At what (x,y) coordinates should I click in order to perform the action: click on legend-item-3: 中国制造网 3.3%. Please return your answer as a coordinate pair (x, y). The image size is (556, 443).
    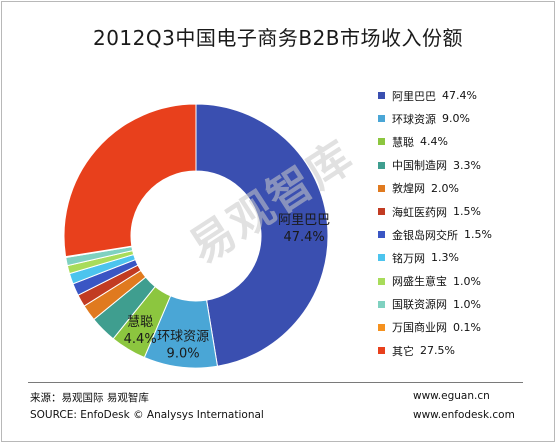
    Looking at the image, I should click on (463, 165).